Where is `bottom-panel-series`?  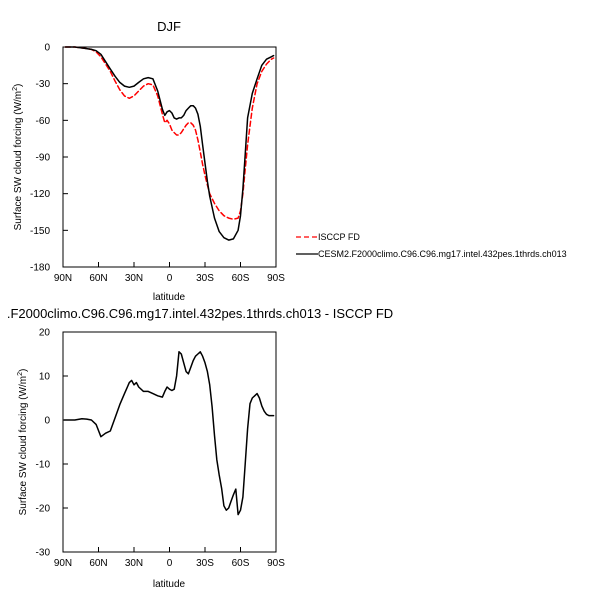
bottom-panel-series is located at coordinates (169, 433).